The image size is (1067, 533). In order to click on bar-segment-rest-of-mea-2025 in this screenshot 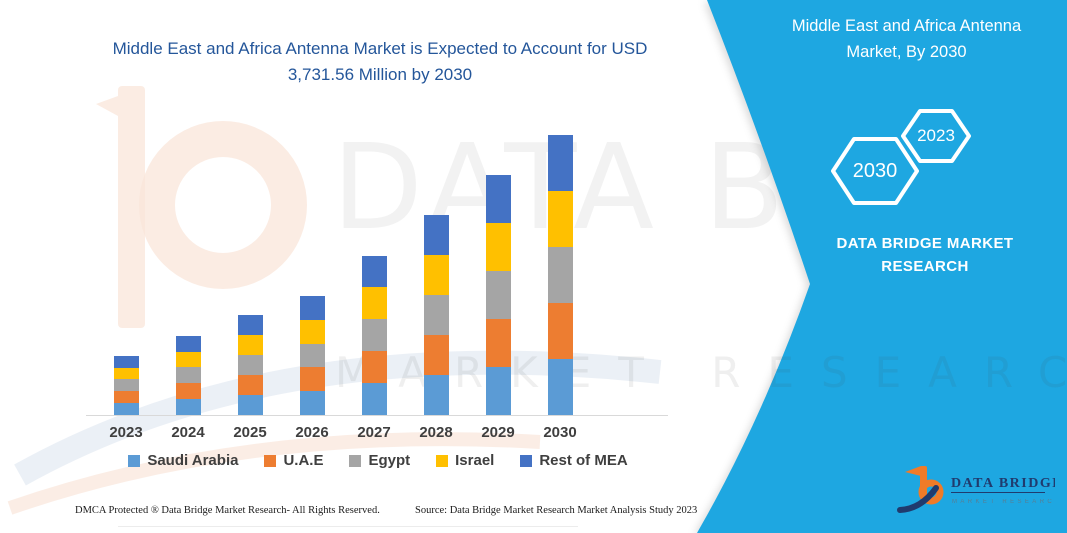, I will do `click(250, 325)`.